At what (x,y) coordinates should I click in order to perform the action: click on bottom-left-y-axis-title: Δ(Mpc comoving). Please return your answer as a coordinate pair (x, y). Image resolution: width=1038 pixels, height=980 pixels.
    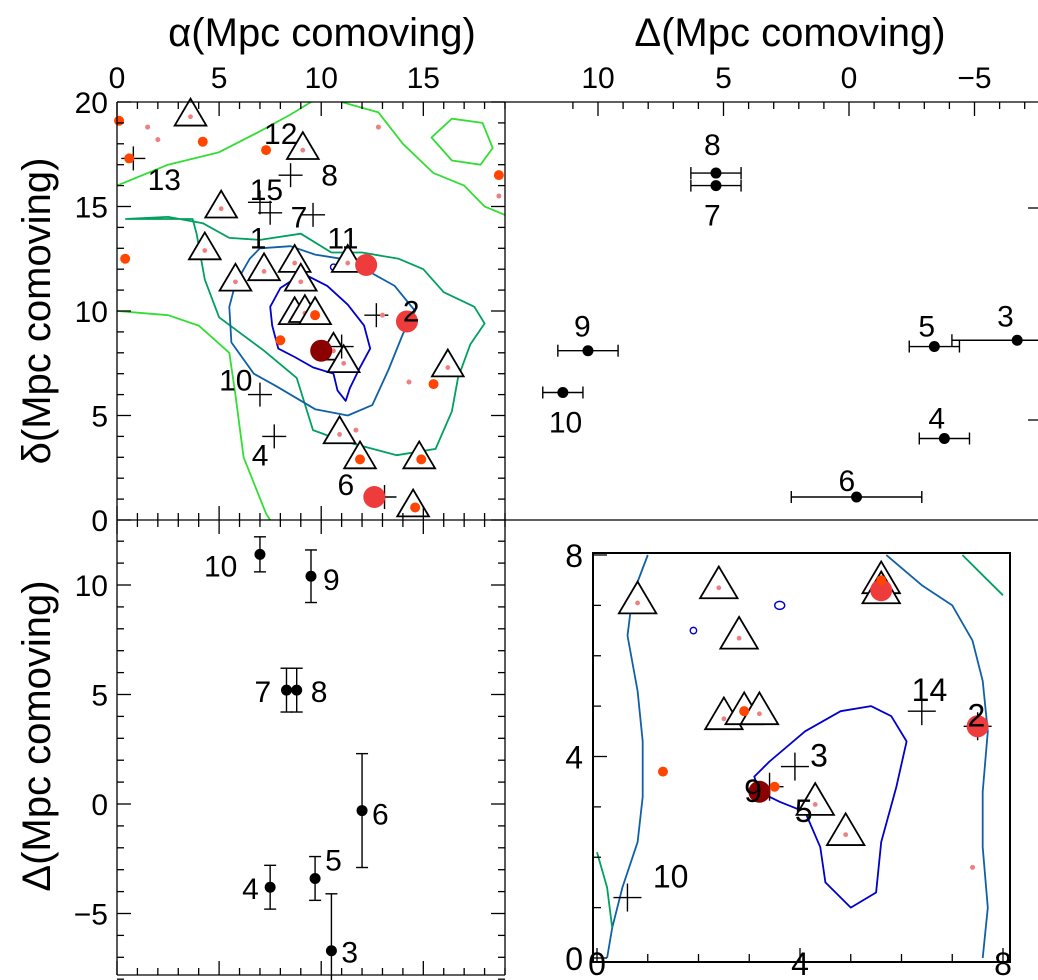
    Looking at the image, I should click on (37, 735).